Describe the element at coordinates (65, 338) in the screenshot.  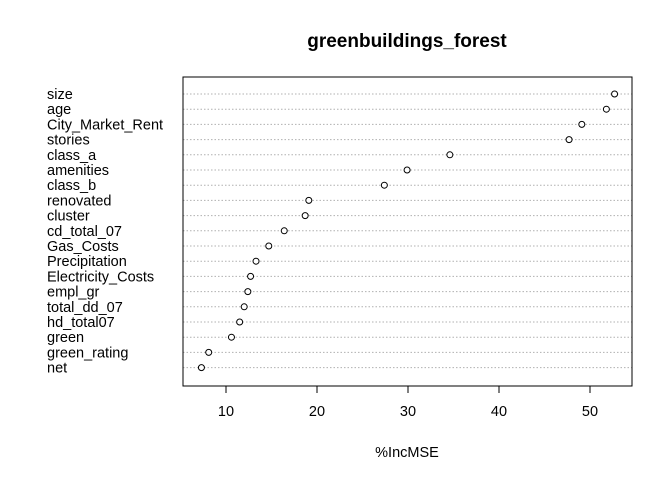
I see `variable-label: green` at that location.